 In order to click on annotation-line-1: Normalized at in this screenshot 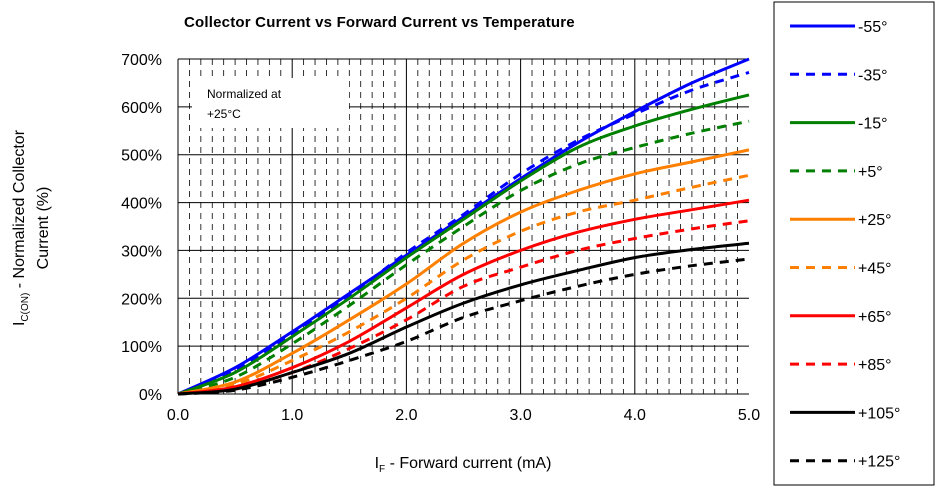, I will do `click(244, 94)`.